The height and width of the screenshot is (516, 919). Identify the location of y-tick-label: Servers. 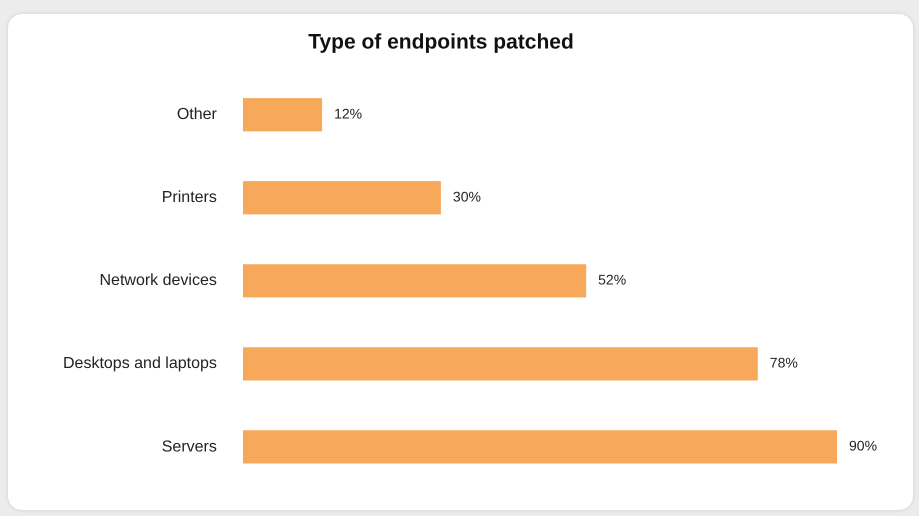
(189, 447).